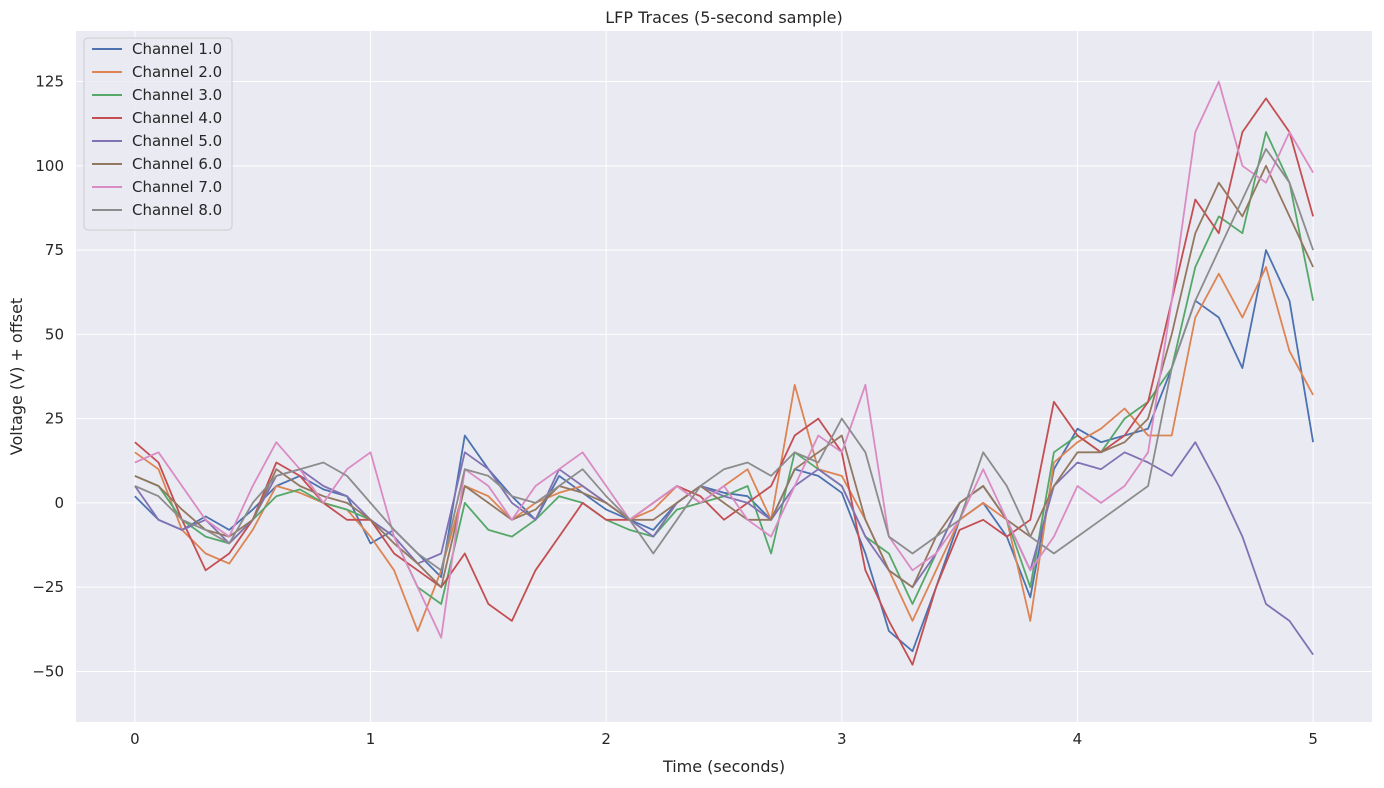 This screenshot has width=1384, height=788. Describe the element at coordinates (48, 671) in the screenshot. I see `y-tick-label: −50` at that location.